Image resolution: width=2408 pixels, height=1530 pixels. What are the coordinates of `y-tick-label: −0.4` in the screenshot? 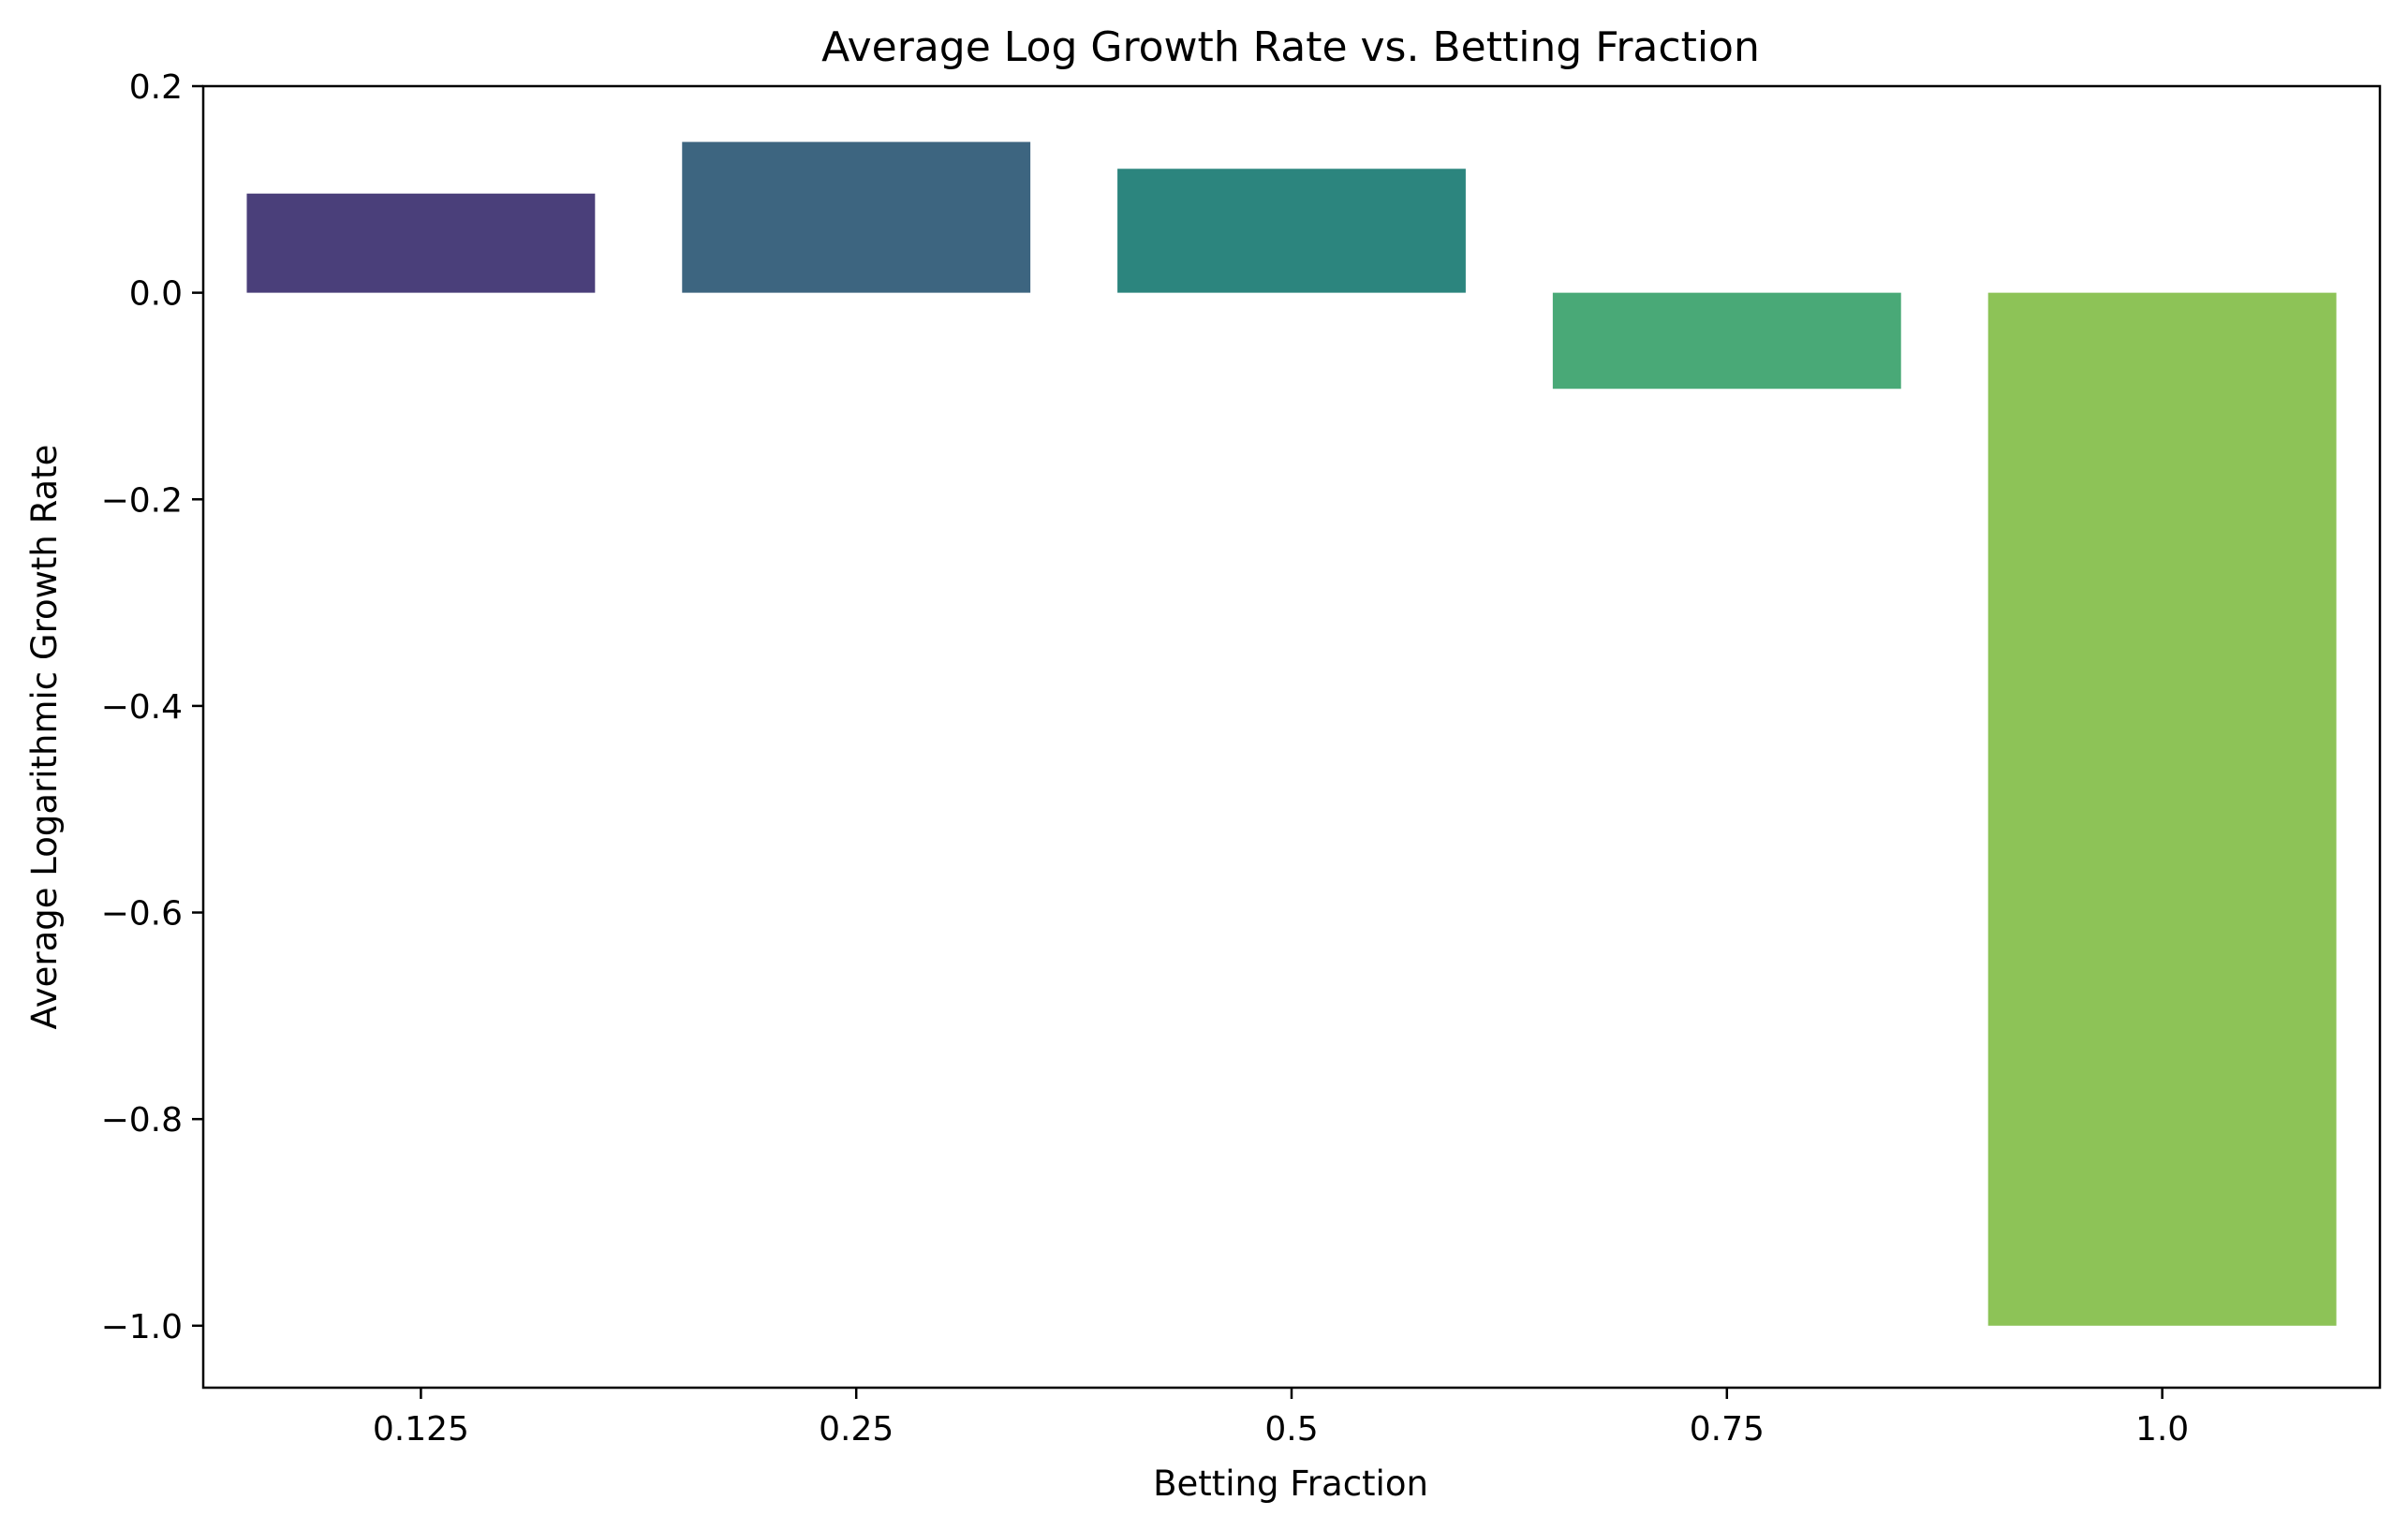 It's located at (142, 707).